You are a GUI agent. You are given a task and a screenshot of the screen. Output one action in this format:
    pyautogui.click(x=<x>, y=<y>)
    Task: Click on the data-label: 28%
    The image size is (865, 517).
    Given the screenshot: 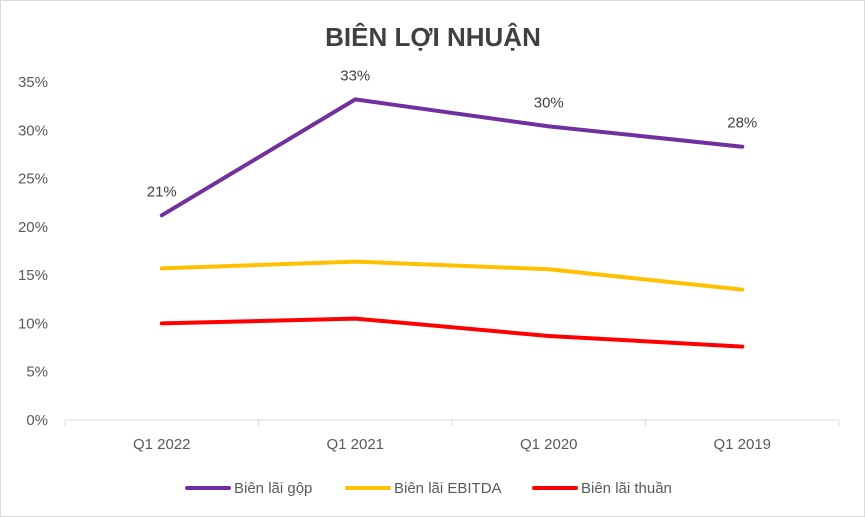 What is the action you would take?
    pyautogui.click(x=742, y=123)
    